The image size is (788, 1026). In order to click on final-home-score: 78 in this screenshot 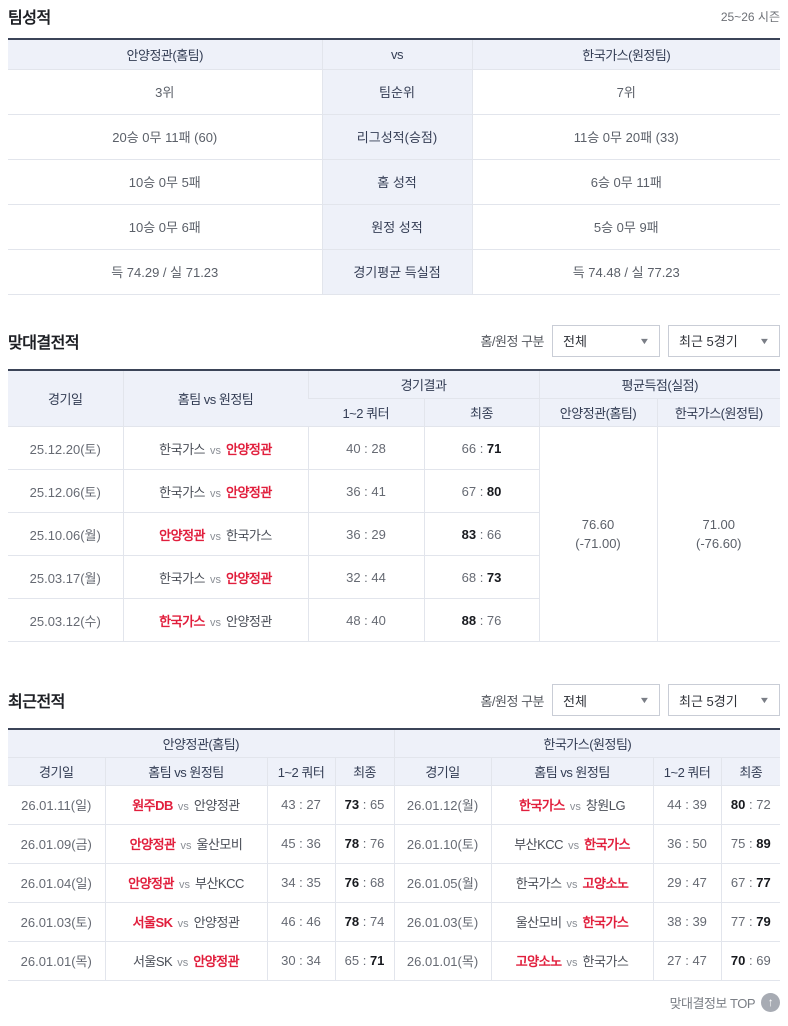, I will do `click(352, 843)`.